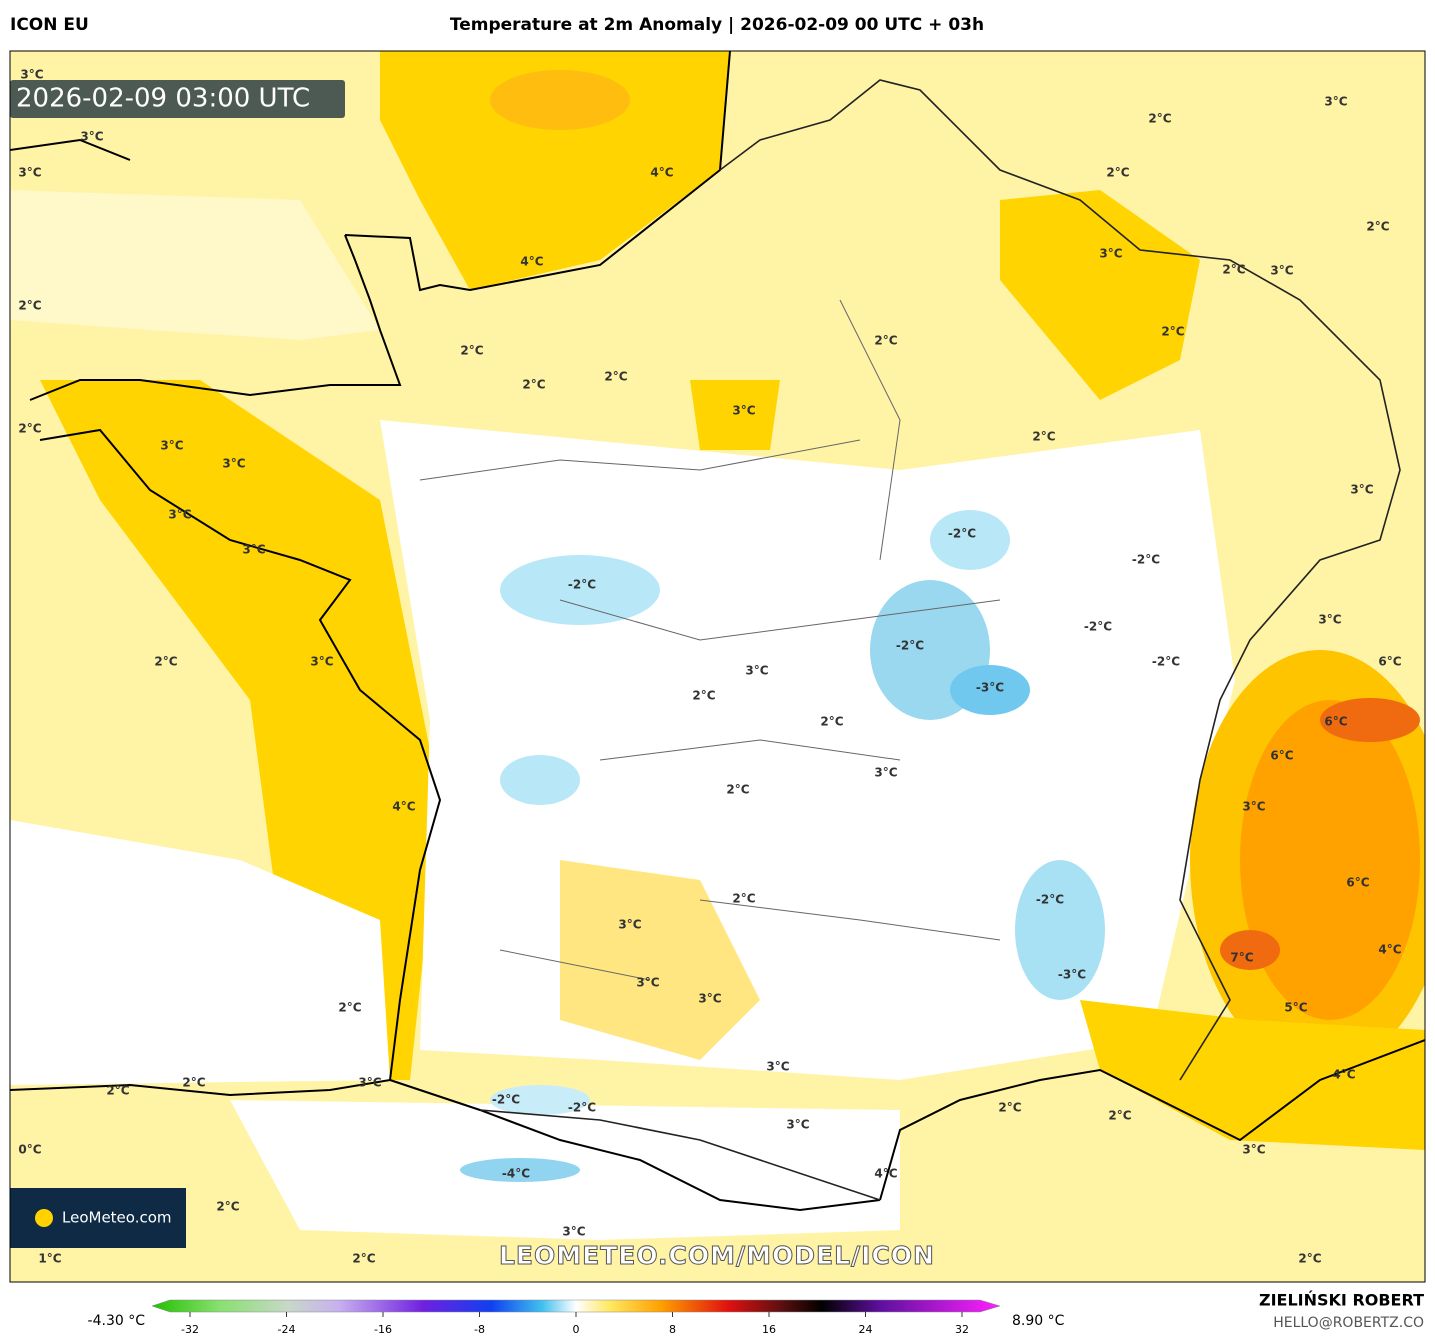  Describe the element at coordinates (1348, 1323) in the screenshot. I see `email: HELLO@ROBERTZ.CO` at that location.